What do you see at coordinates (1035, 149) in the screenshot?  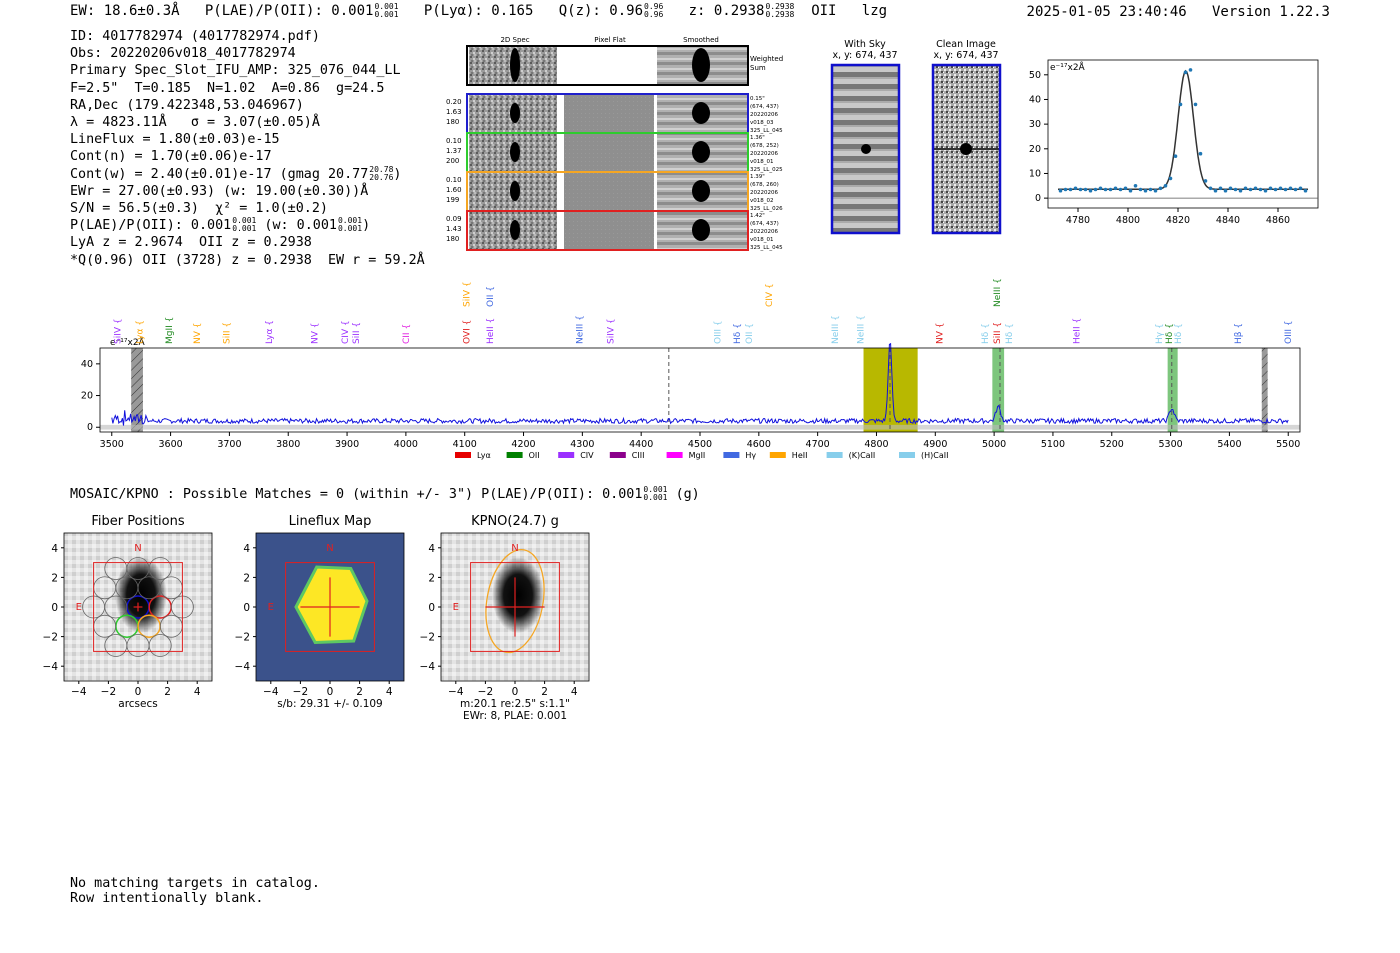 I see `fit-ytick-label: 20` at bounding box center [1035, 149].